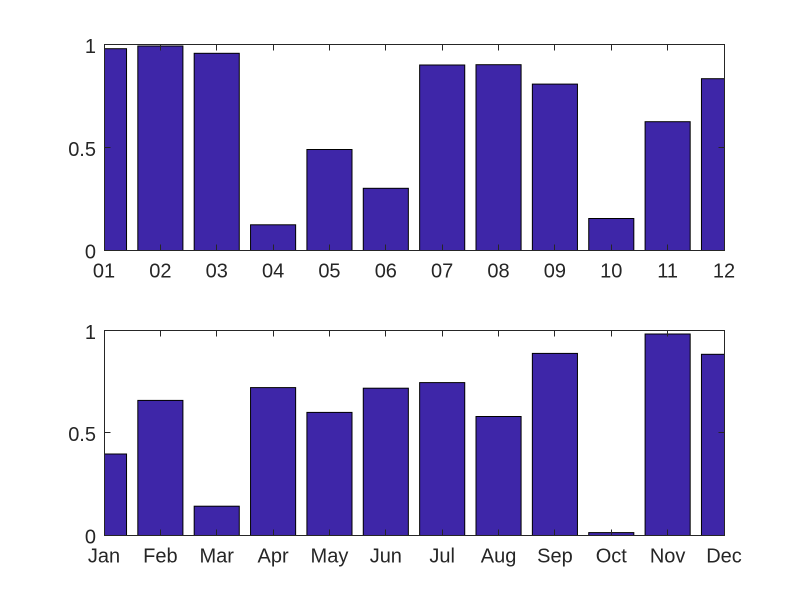  Describe the element at coordinates (217, 272) in the screenshot. I see `svg-text: 03` at that location.